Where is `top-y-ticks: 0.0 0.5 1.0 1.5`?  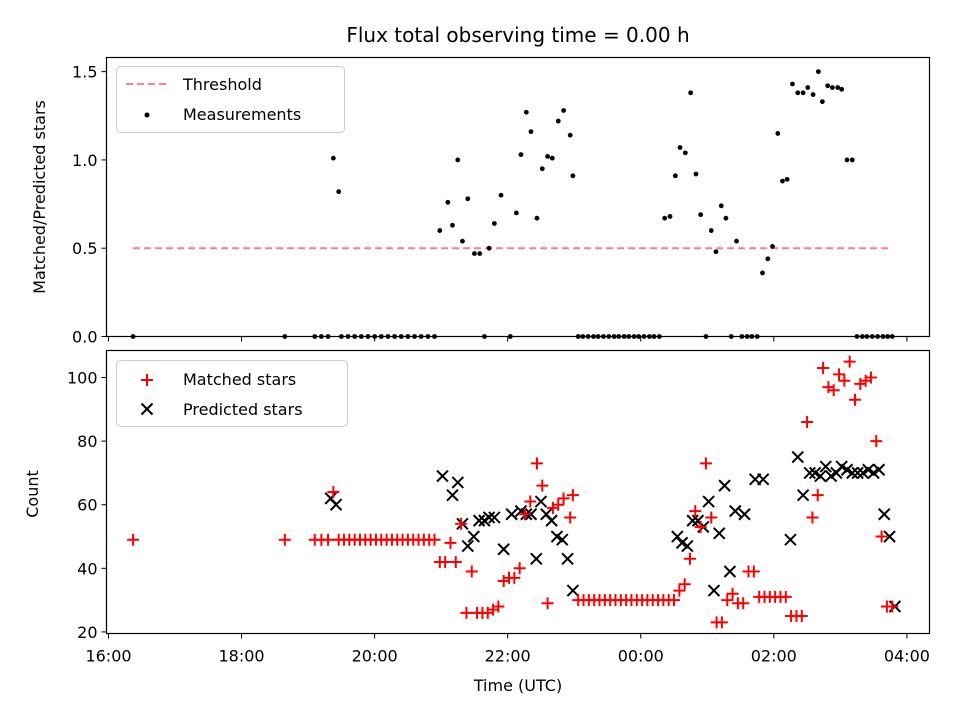
top-y-ticks: 0.0 0.5 1.0 1.5 is located at coordinates (89, 205).